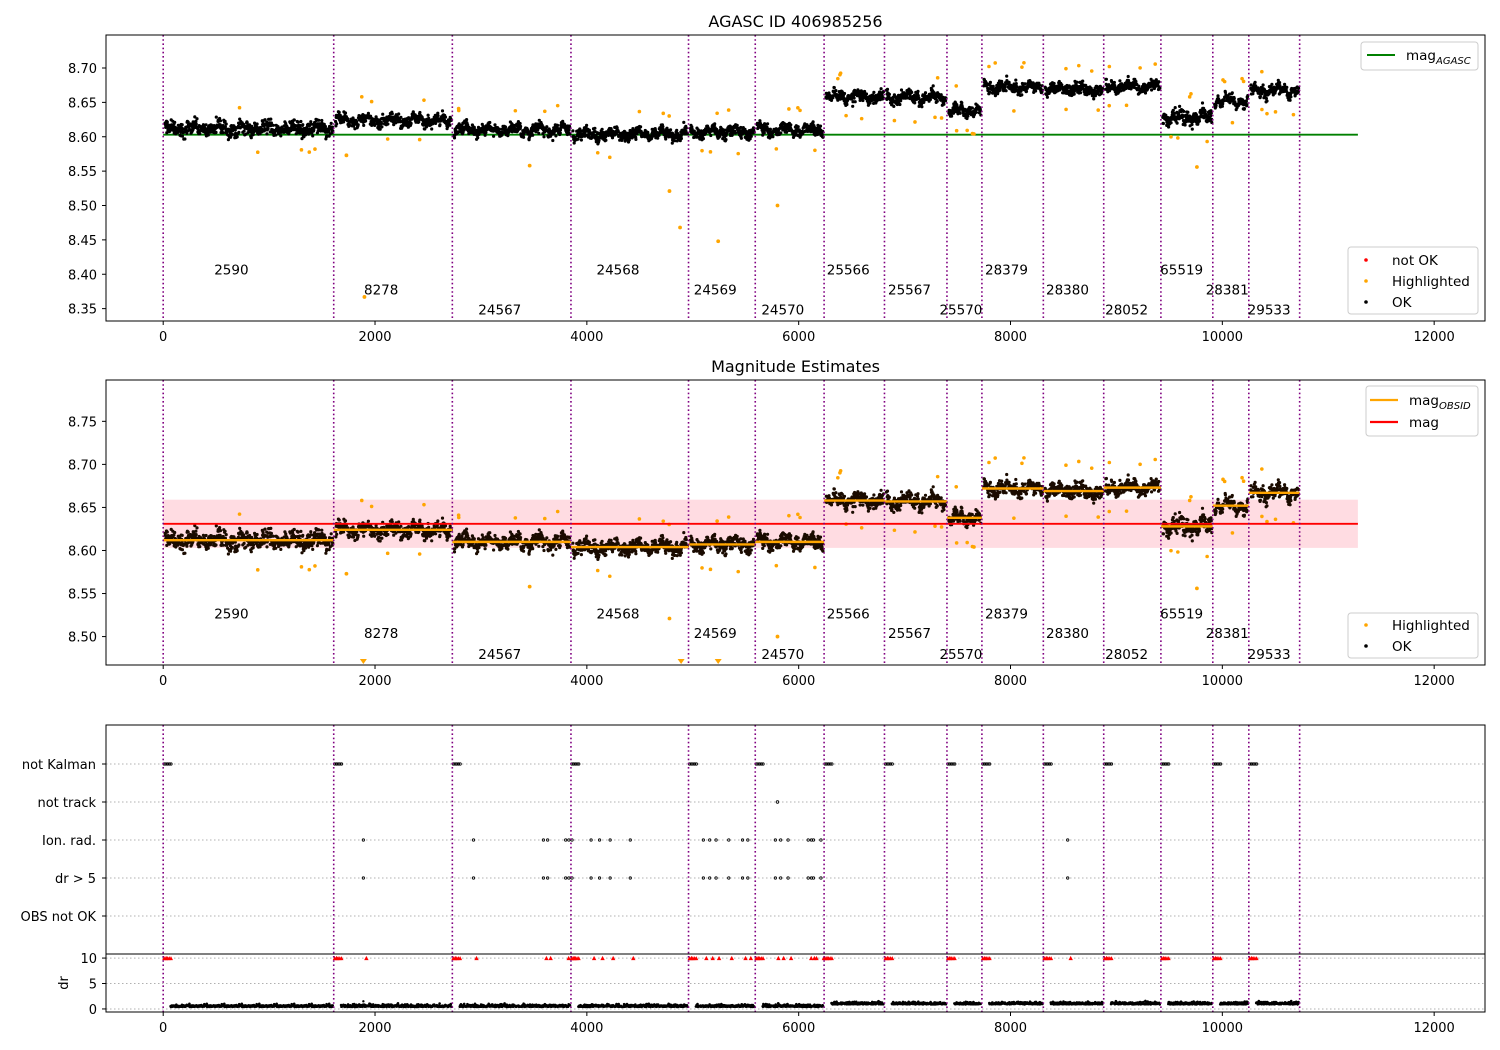 This screenshot has width=1500, height=1050. I want to click on dr-tick-label: 10, so click(88, 959).